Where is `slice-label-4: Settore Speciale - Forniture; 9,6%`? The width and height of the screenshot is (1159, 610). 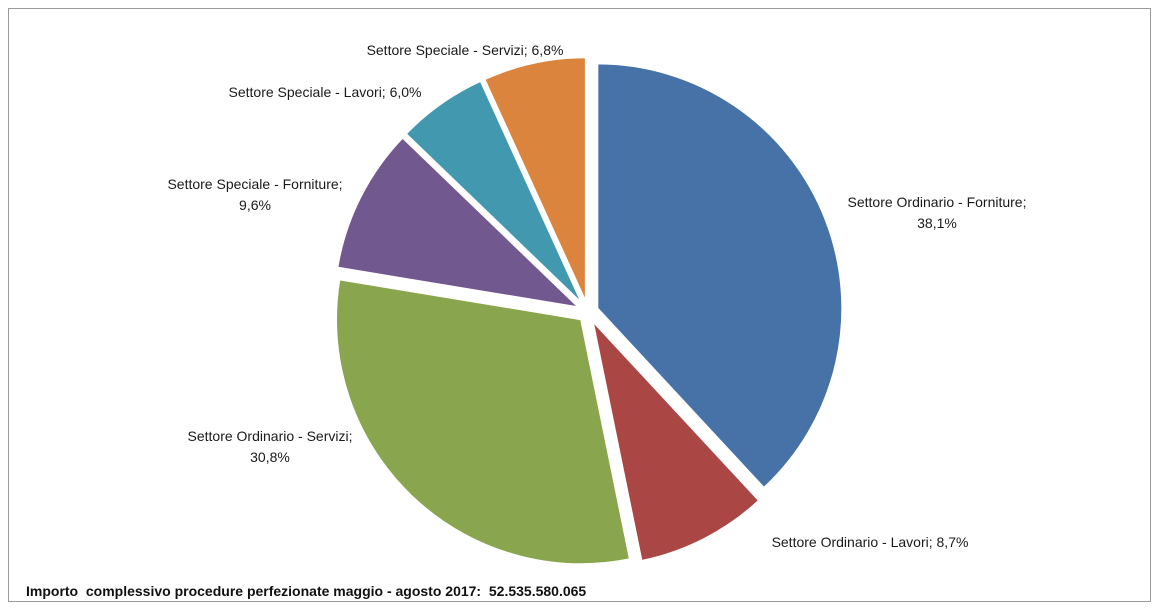
slice-label-4: Settore Speciale - Forniture; 9,6% is located at coordinates (254, 194).